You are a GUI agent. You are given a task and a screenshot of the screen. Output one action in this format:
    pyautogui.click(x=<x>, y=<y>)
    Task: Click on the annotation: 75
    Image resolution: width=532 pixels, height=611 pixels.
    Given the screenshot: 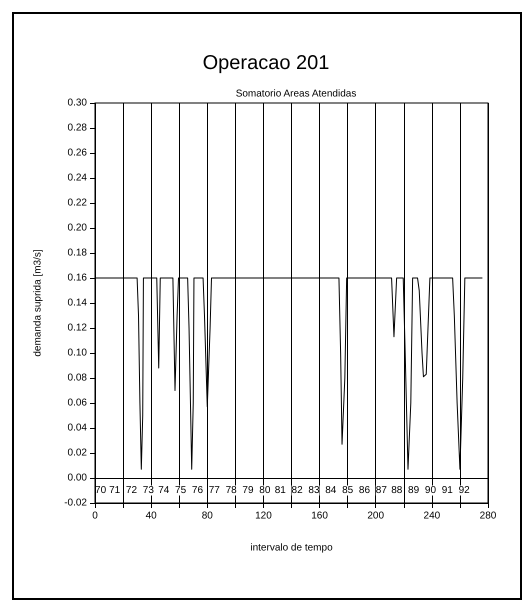 What is the action you would take?
    pyautogui.click(x=181, y=490)
    